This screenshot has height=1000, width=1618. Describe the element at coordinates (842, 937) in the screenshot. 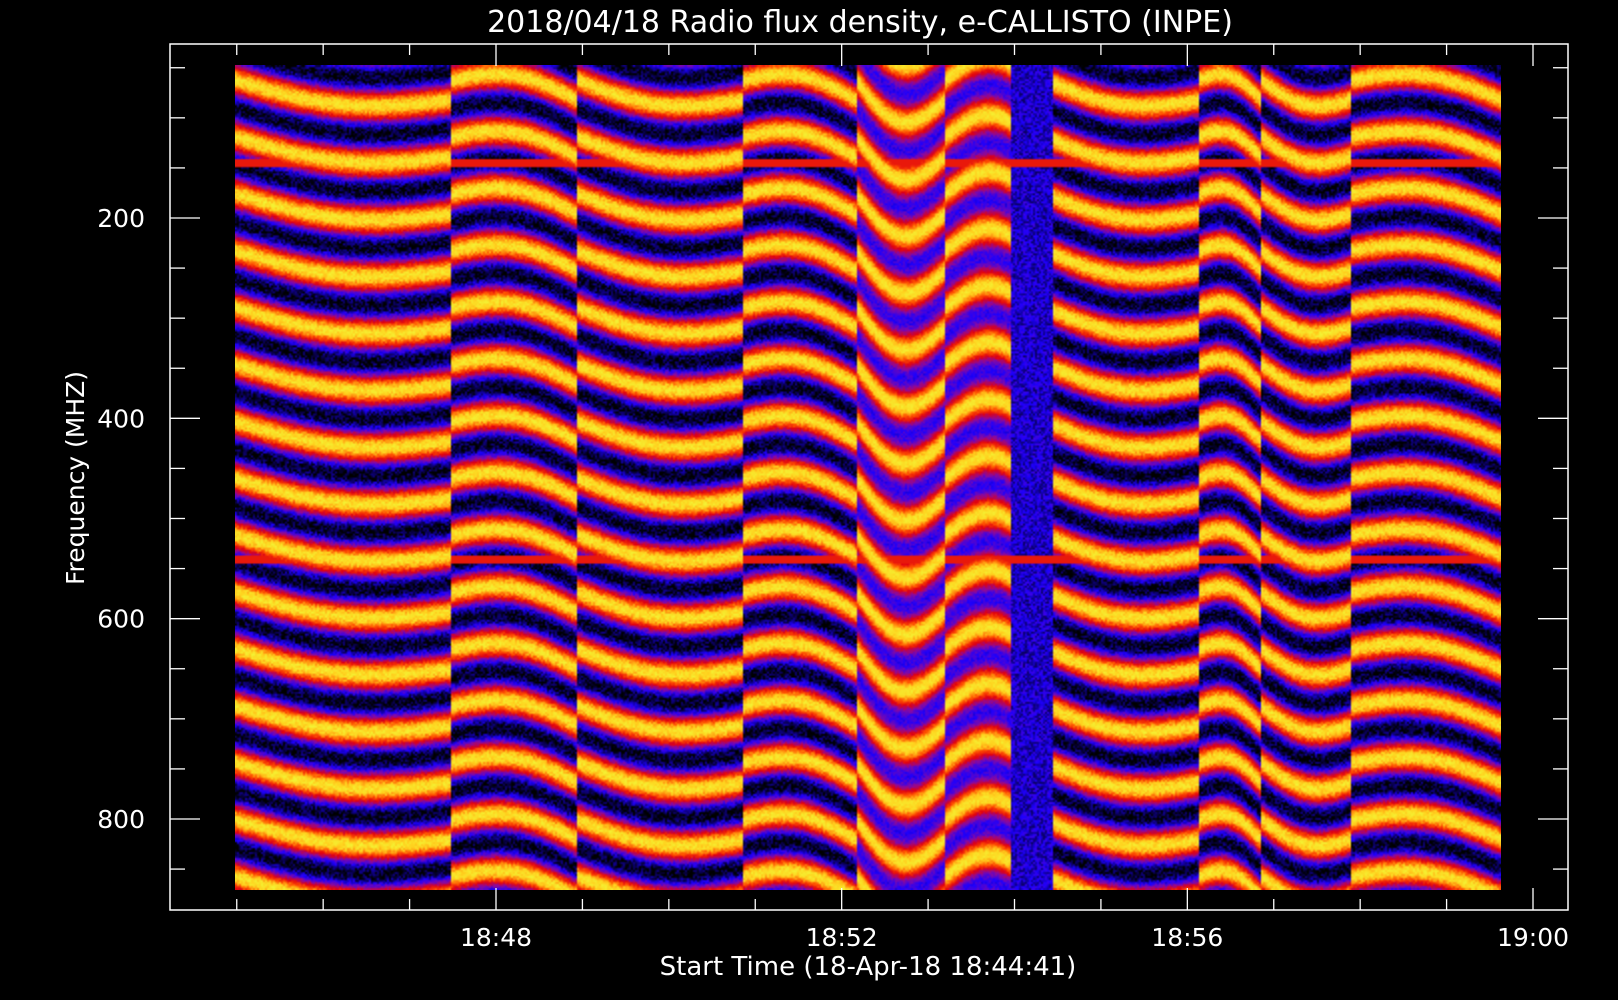

I see `x-tick-label: 18:52` at that location.